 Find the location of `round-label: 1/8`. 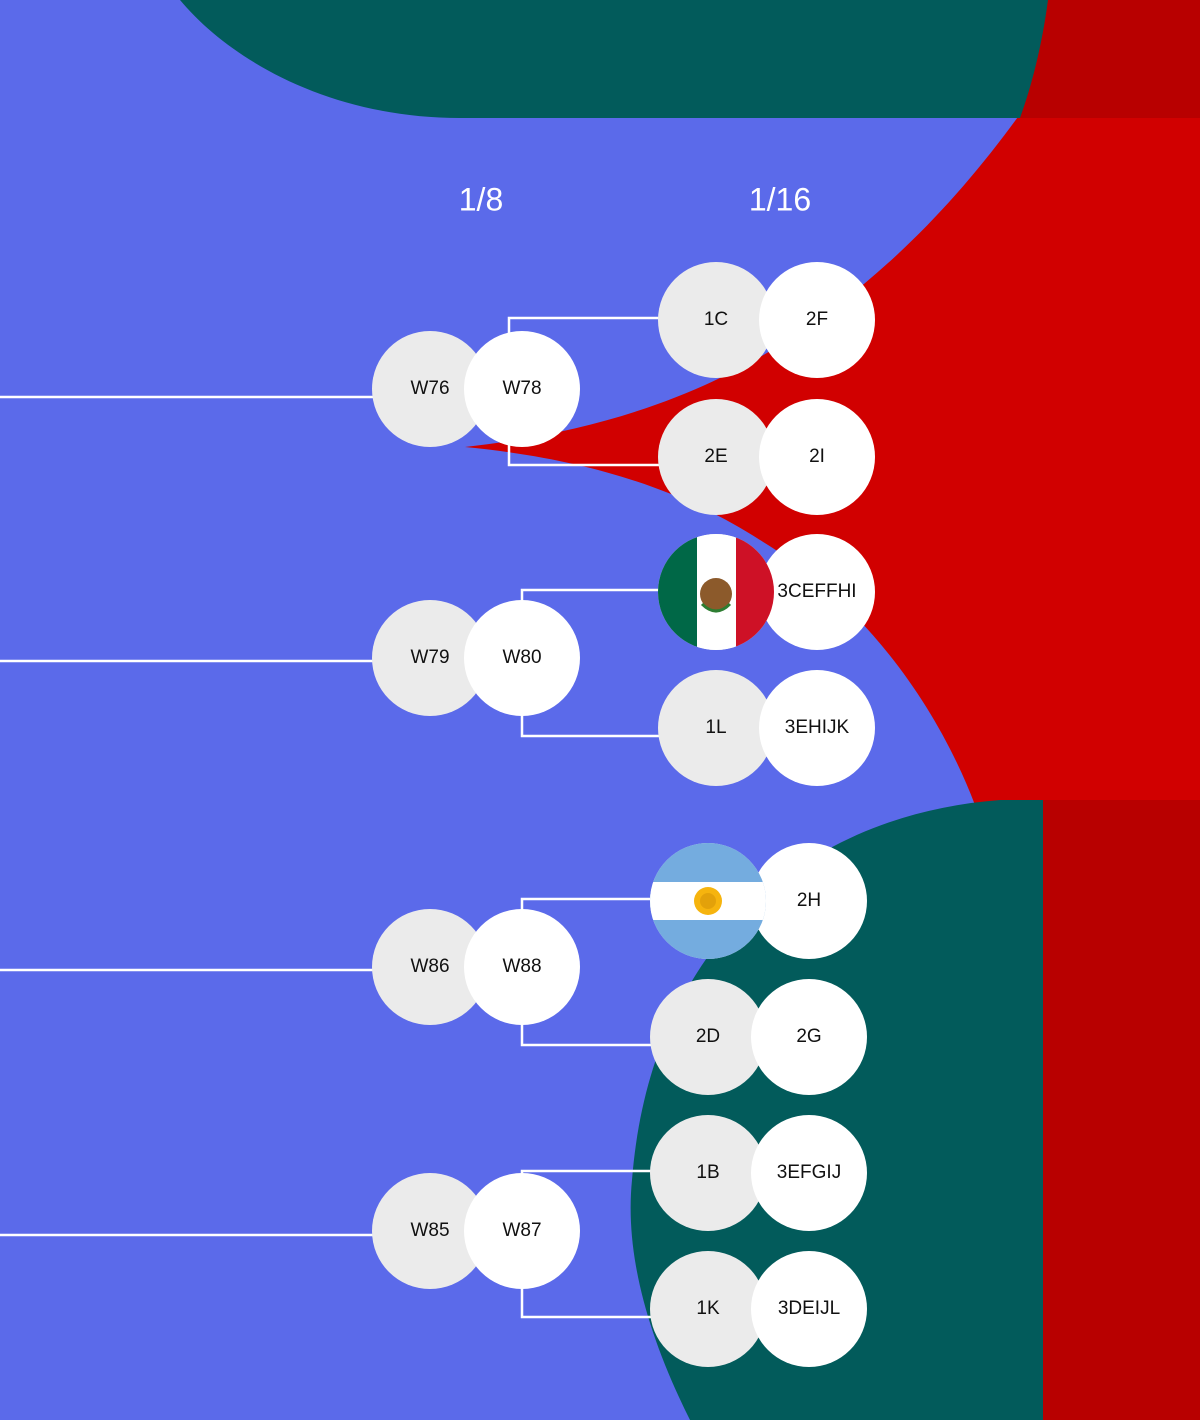

round-label: 1/8 is located at coordinates (481, 199).